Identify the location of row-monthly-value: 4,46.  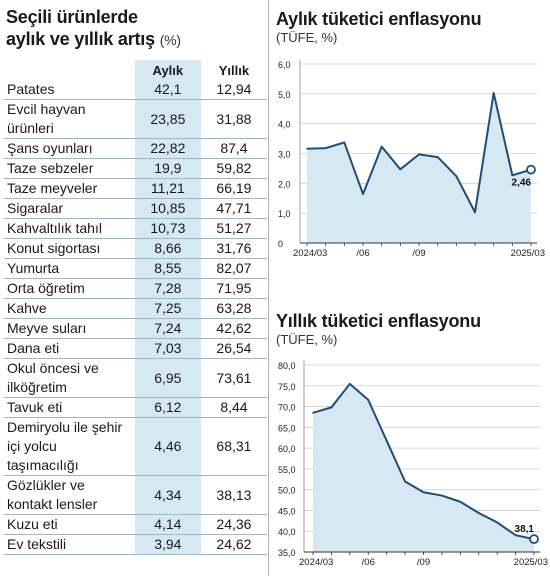
(167, 446).